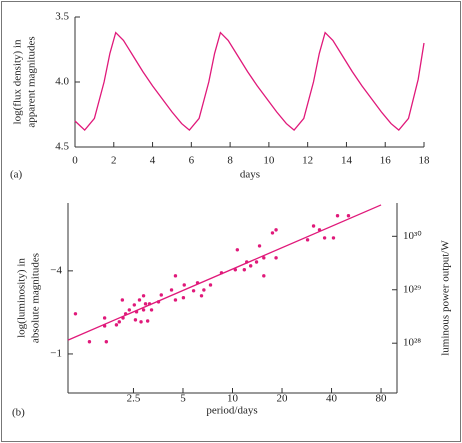 The width and height of the screenshot is (462, 443). Describe the element at coordinates (230, 161) in the screenshot. I see `x-tick-label: 8` at that location.